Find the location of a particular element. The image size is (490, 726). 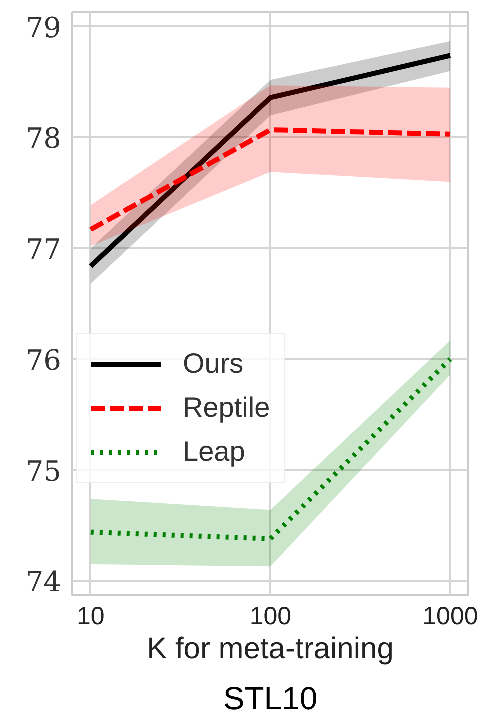

y-tick-label: 75 is located at coordinates (44, 471).